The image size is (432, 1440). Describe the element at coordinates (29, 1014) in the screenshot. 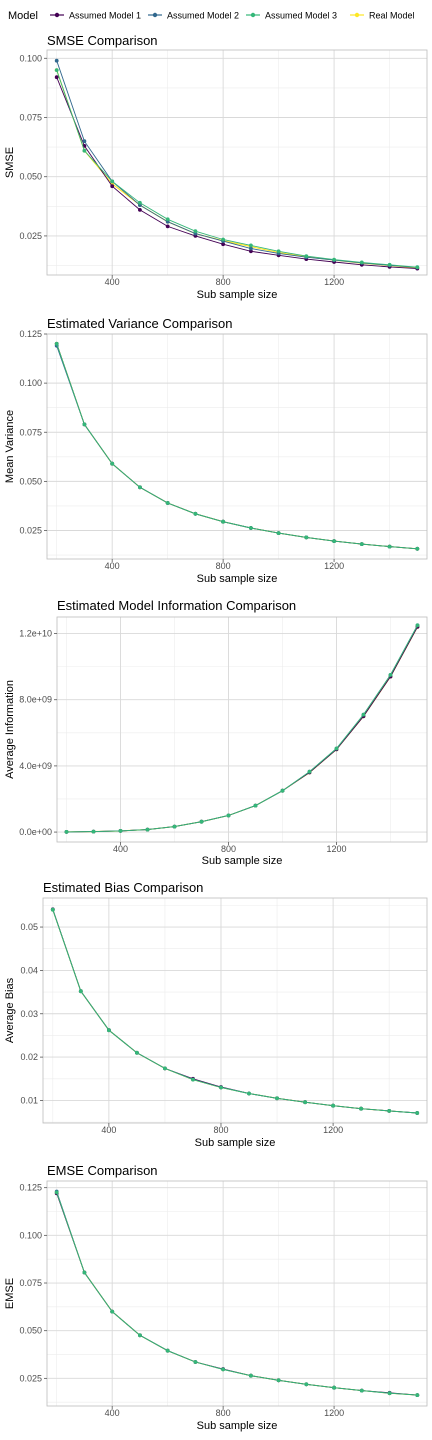

I see `y-tick-label: 0.03` at that location.